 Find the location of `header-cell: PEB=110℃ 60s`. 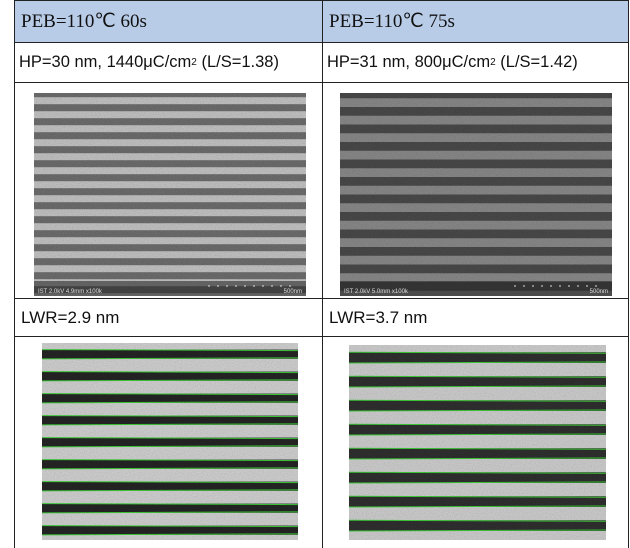

header-cell: PEB=110℃ 60s is located at coordinates (168, 21).